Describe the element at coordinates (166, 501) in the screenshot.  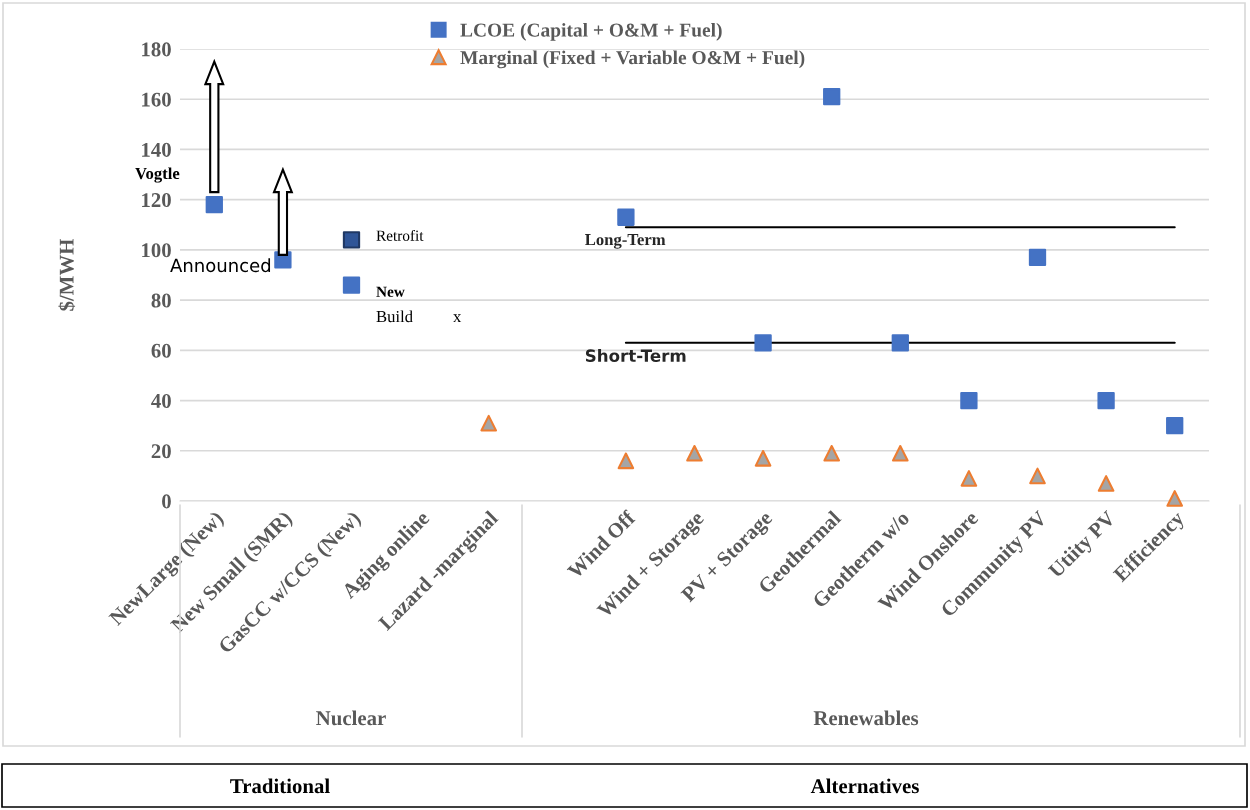
I see `y-tick-label: 0` at that location.